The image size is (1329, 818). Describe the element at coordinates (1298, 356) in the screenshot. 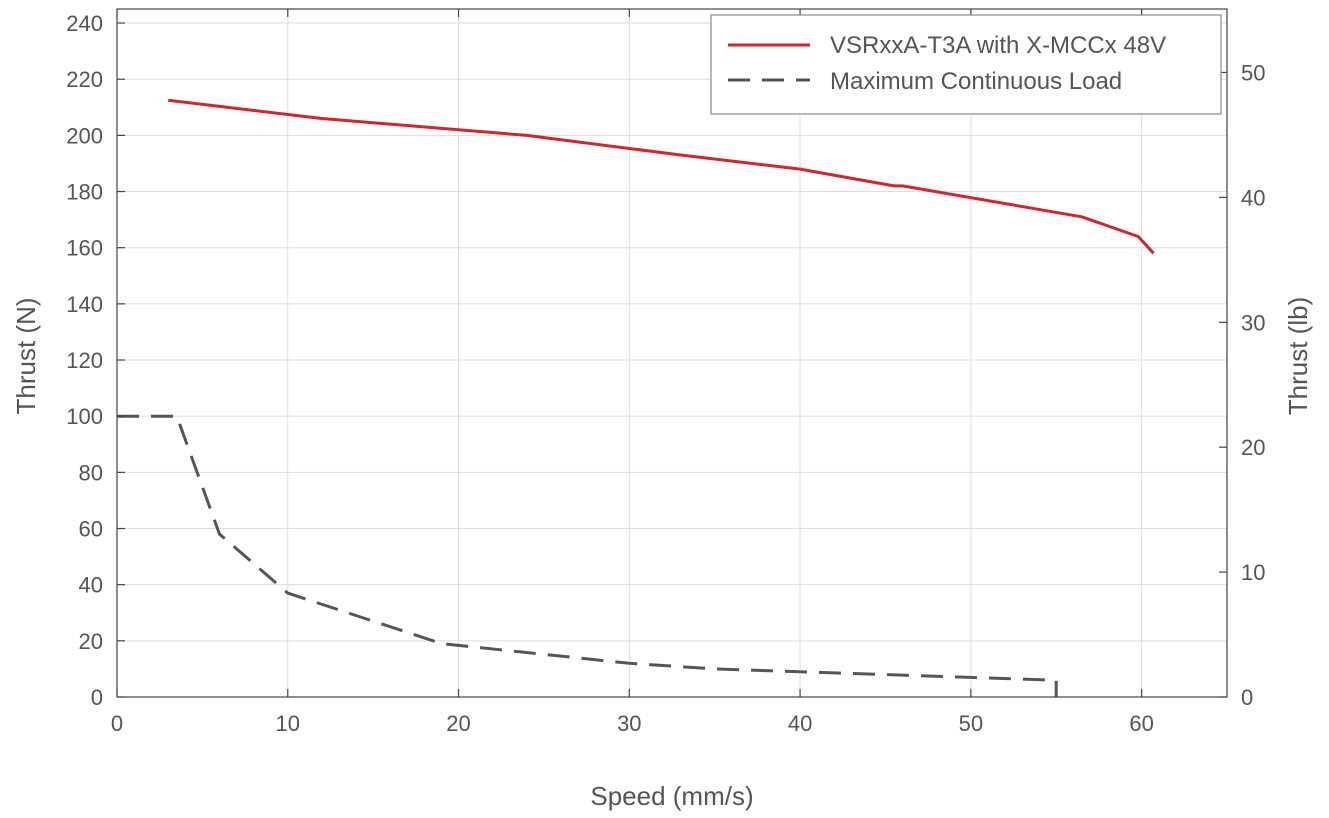

I see `y-axis-title-right: Thrust (lb)` at that location.